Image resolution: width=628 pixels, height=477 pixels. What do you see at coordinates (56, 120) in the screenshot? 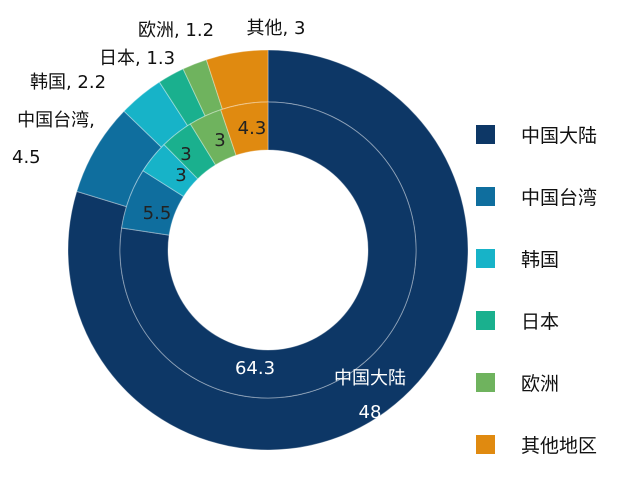
I see `outer-data-label-1: 中国台湾,` at bounding box center [56, 120].